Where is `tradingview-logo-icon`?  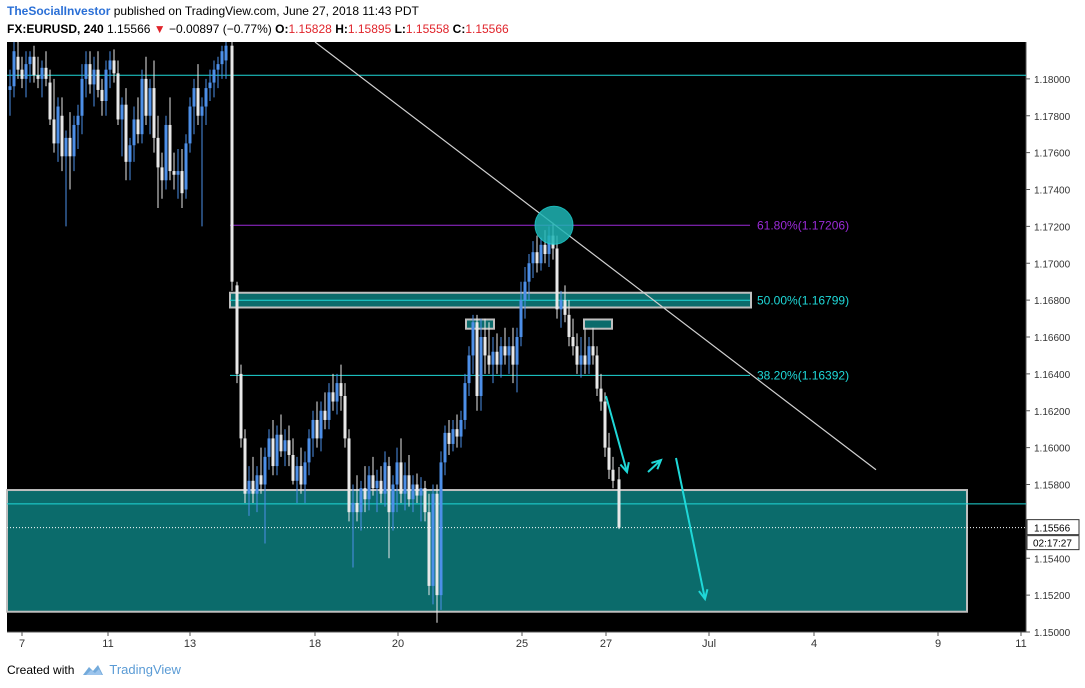
tradingview-logo-icon is located at coordinates (93, 670).